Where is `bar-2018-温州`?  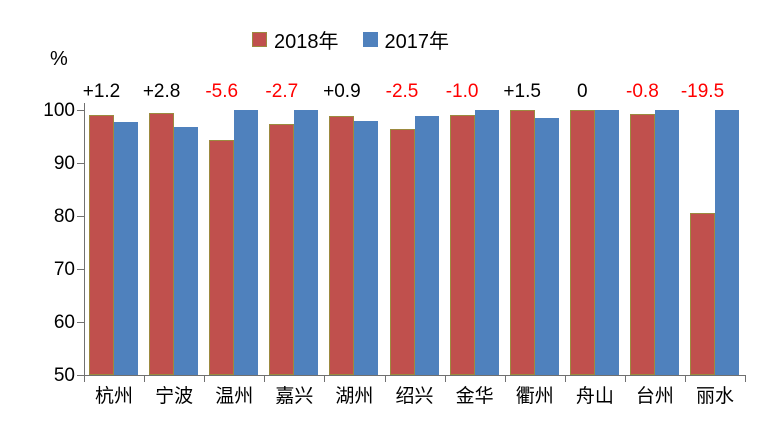 bar-2018-温州 is located at coordinates (222, 257).